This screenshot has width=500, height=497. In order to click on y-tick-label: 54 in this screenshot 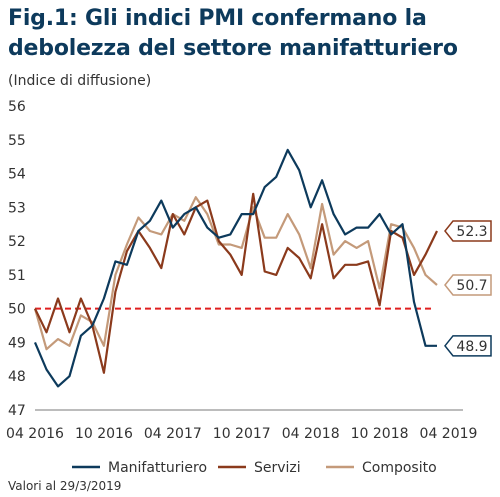, I will do `click(17, 175)`.